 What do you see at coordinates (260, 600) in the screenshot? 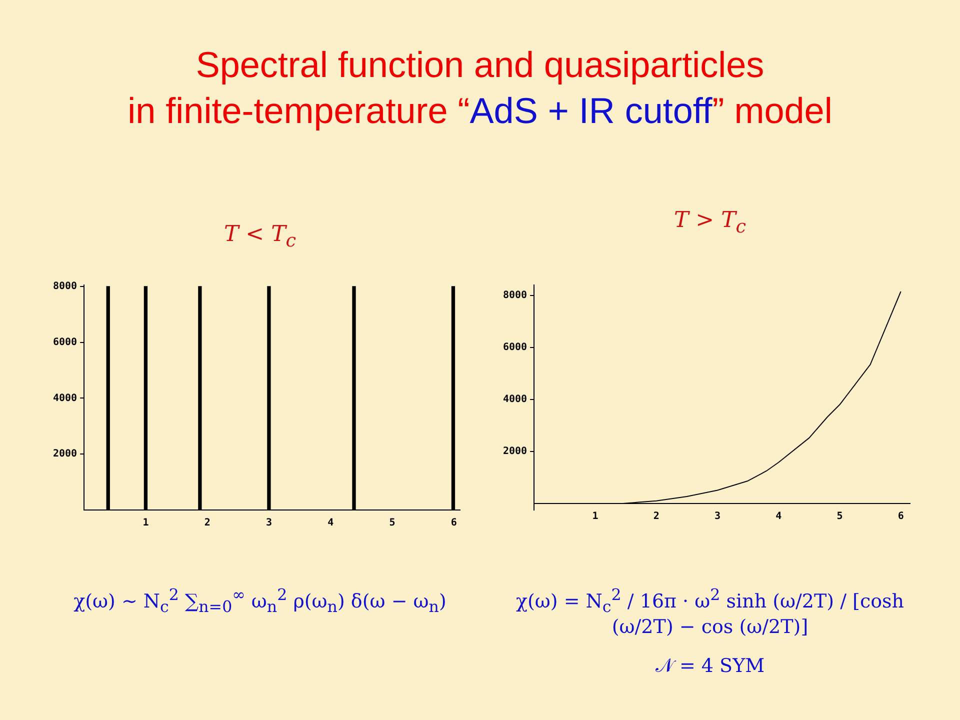
I see `text: χ(ω) ∼ N$_{c}$$^{2}$ ∑$_{n=0}$$^{∞}$ ω$_{n}$$^{2}$ ρ(ω$_{n}$) δ(ω − ω$_{n}$)` at bounding box center [260, 600].